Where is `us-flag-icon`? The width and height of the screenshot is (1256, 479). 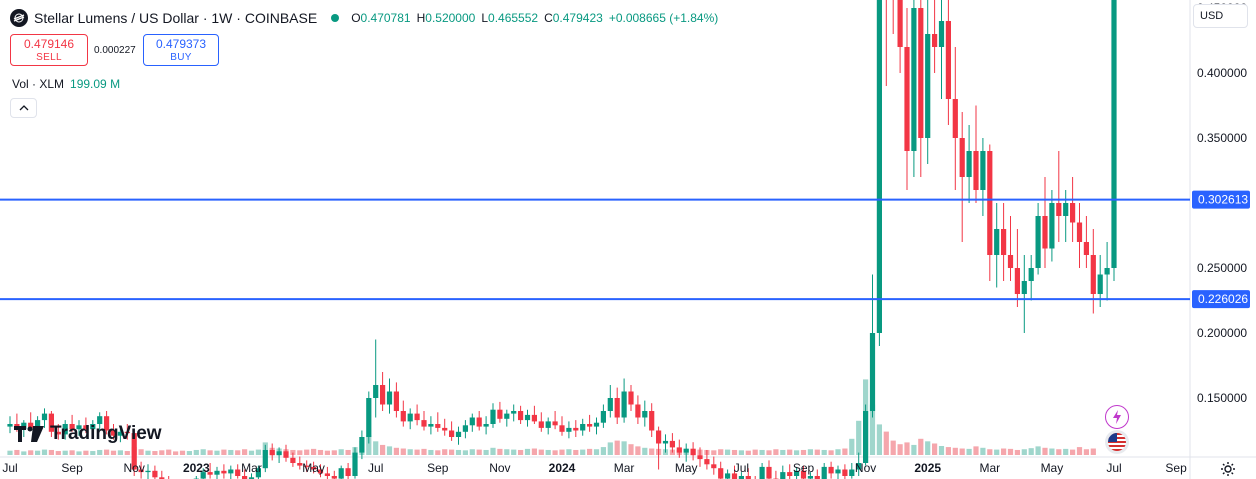 us-flag-icon is located at coordinates (1117, 442).